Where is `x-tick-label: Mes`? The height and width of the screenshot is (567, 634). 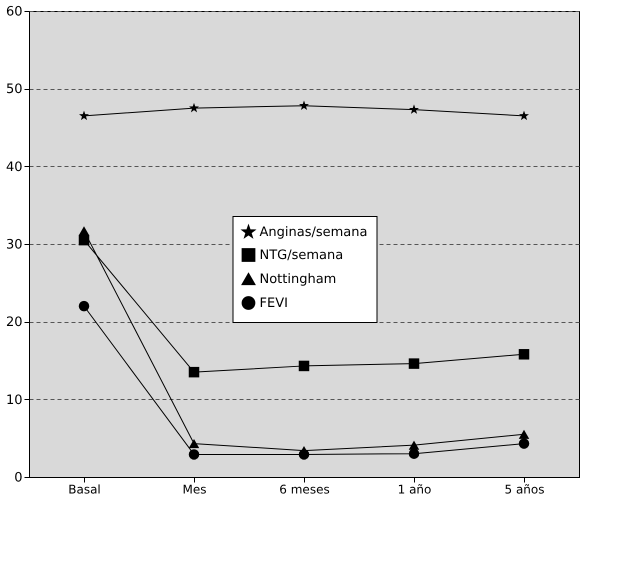
x-tick-label: Mes is located at coordinates (194, 489).